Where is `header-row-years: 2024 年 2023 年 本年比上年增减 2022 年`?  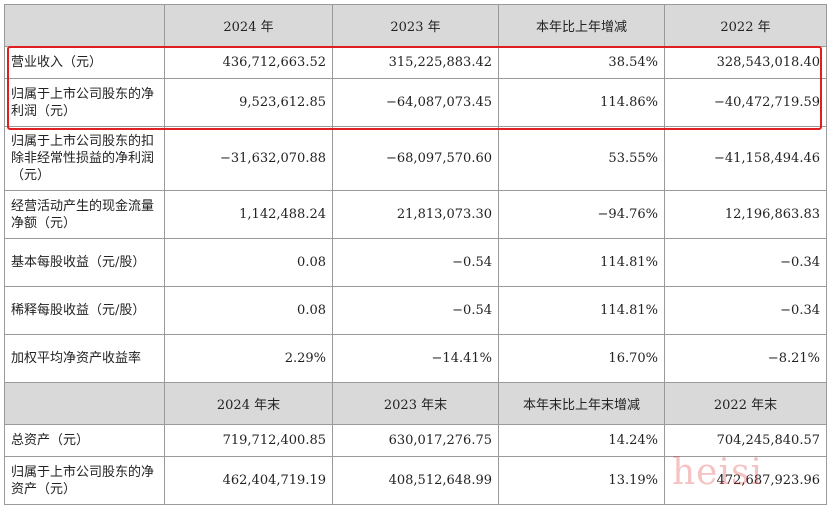
header-row-years: 2024 年 2023 年 本年比上年增减 2022 年 is located at coordinates (415, 25).